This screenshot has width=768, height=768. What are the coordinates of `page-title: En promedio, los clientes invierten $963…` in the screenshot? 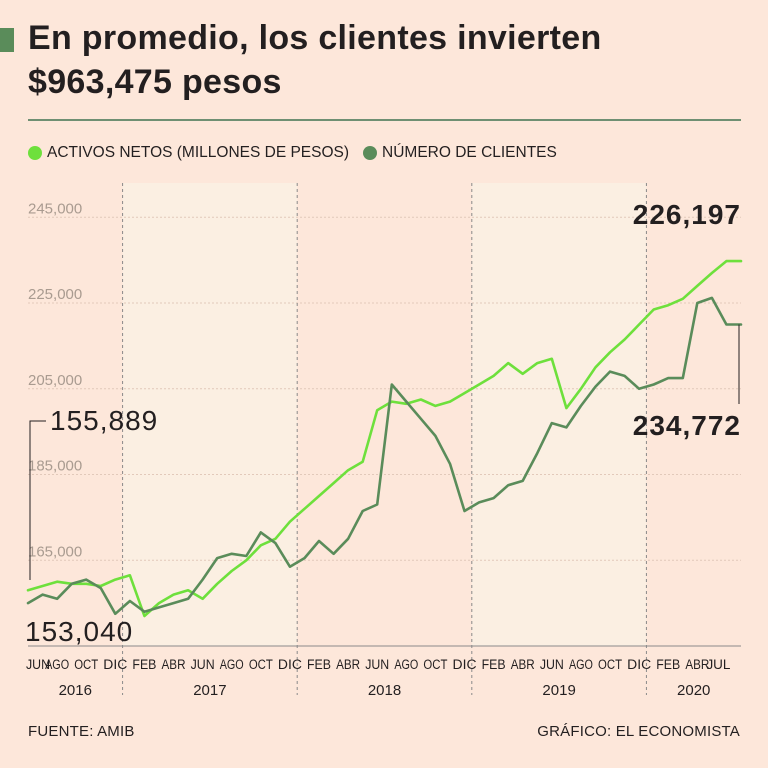 It's located at (315, 60).